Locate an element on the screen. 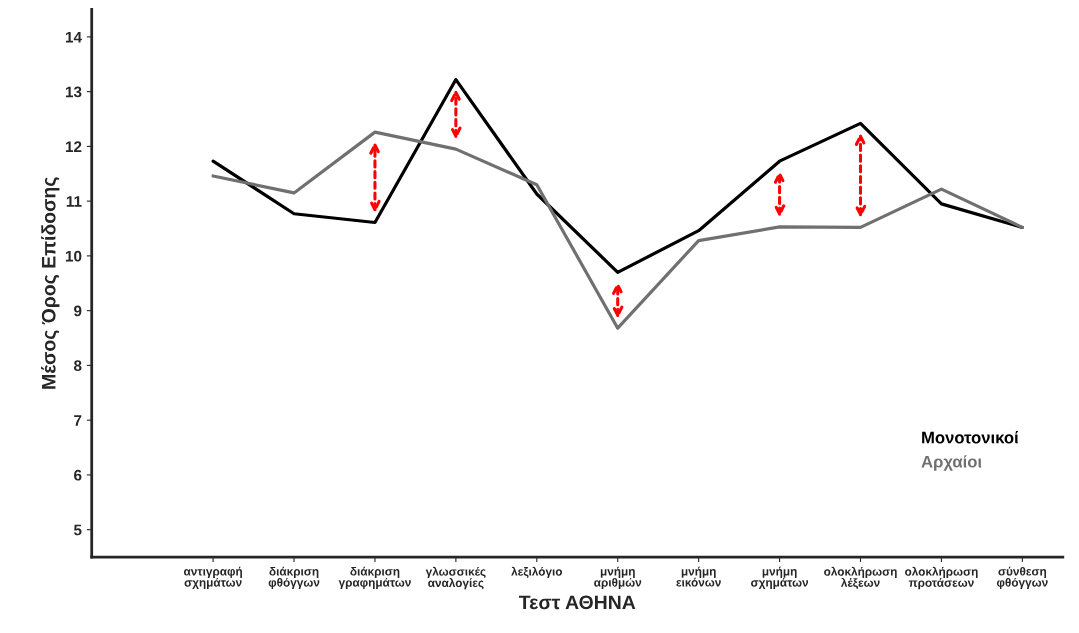 This screenshot has width=1079, height=633. text: Μονοτονικοί is located at coordinates (970, 437).